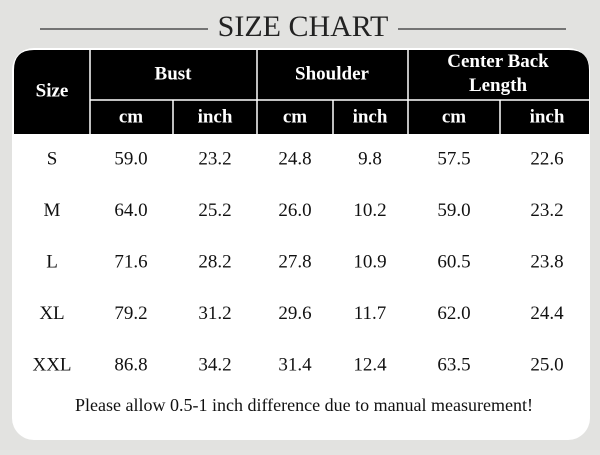 The image size is (600, 455). I want to click on cell: 28.2, so click(214, 261).